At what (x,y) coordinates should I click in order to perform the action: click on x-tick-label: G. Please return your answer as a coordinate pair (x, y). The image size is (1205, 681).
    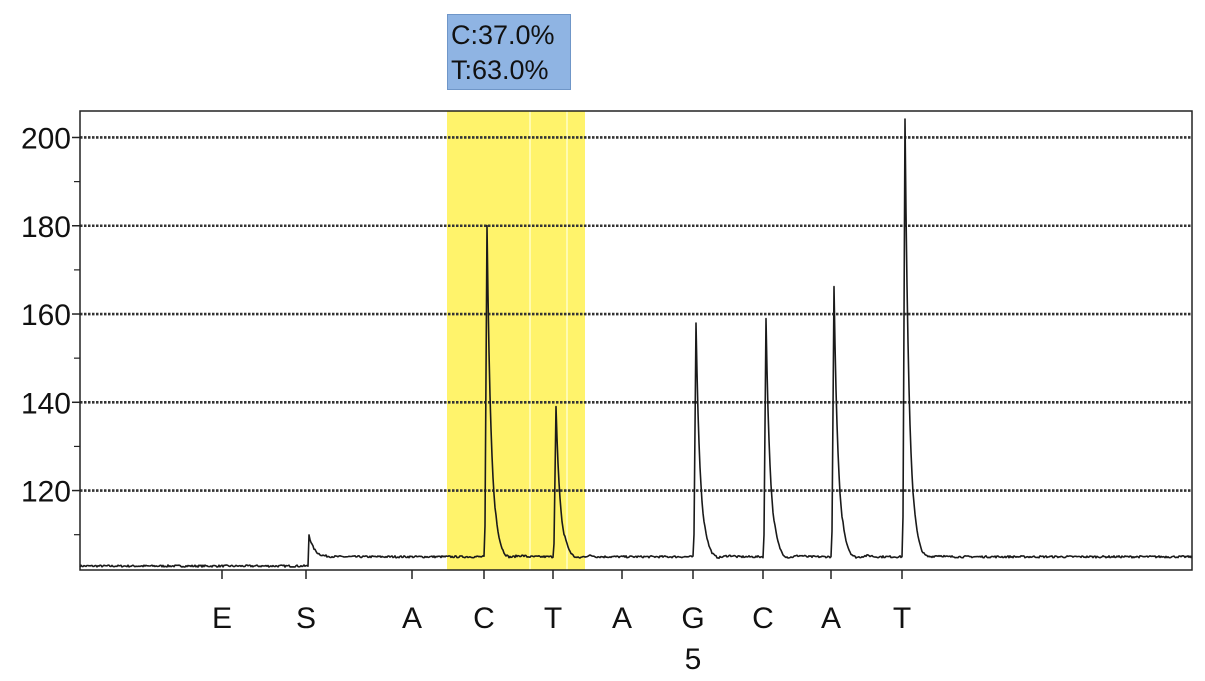
    Looking at the image, I should click on (692, 618).